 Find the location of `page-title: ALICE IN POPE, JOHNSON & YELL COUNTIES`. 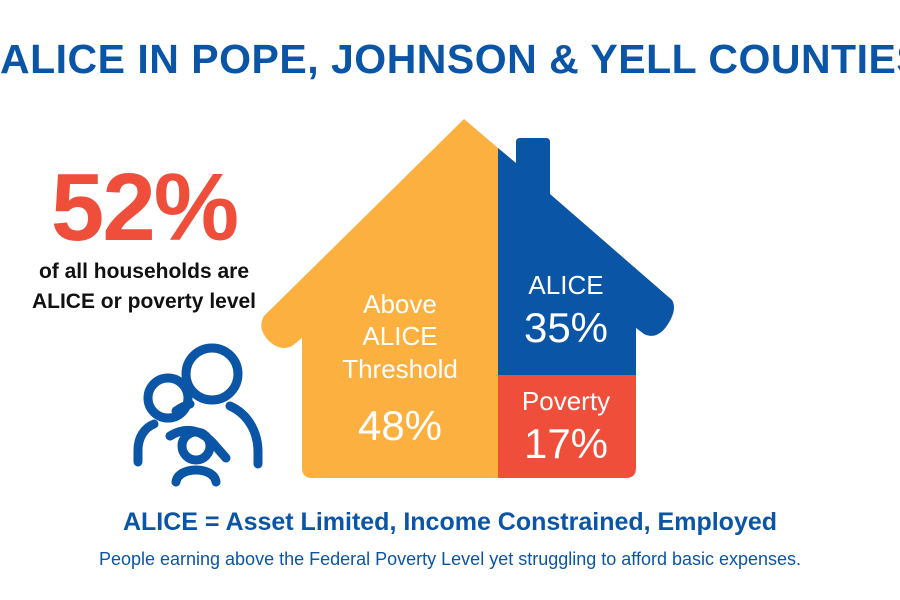

page-title: ALICE IN POPE, JOHNSON & YELL COUNTIES is located at coordinates (450, 59).